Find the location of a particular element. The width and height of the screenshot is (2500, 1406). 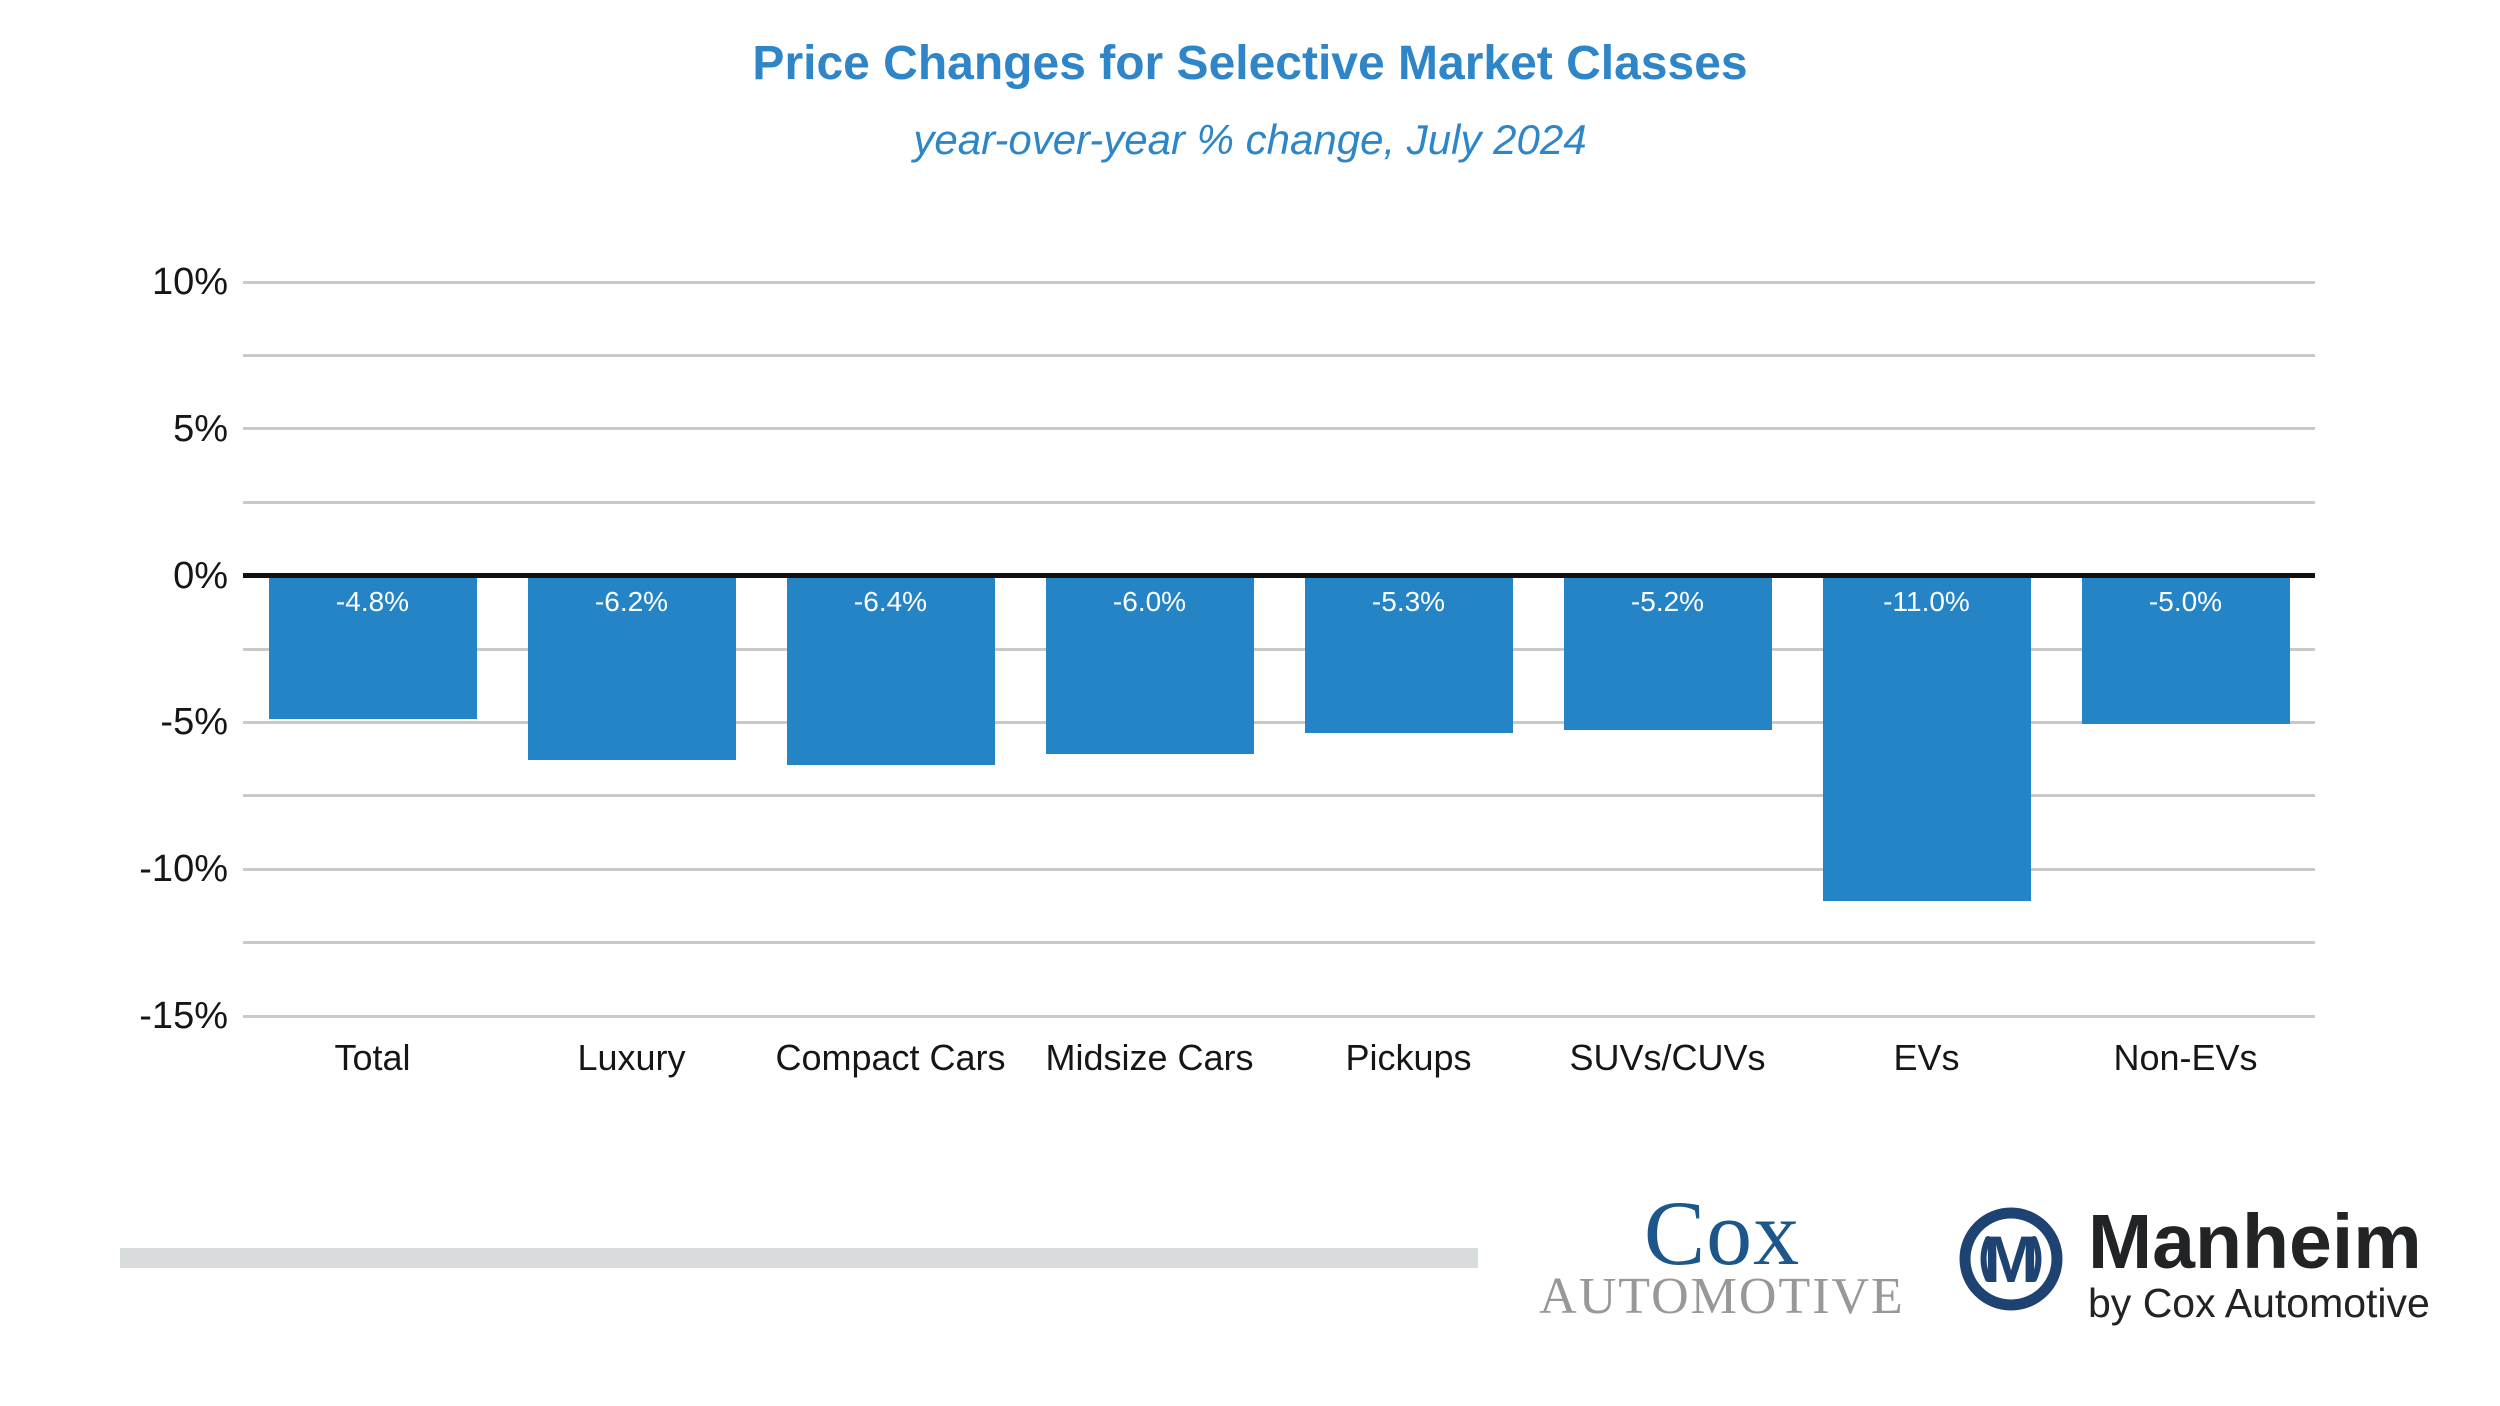

bar-luxury: -6.2% is located at coordinates (631, 668).